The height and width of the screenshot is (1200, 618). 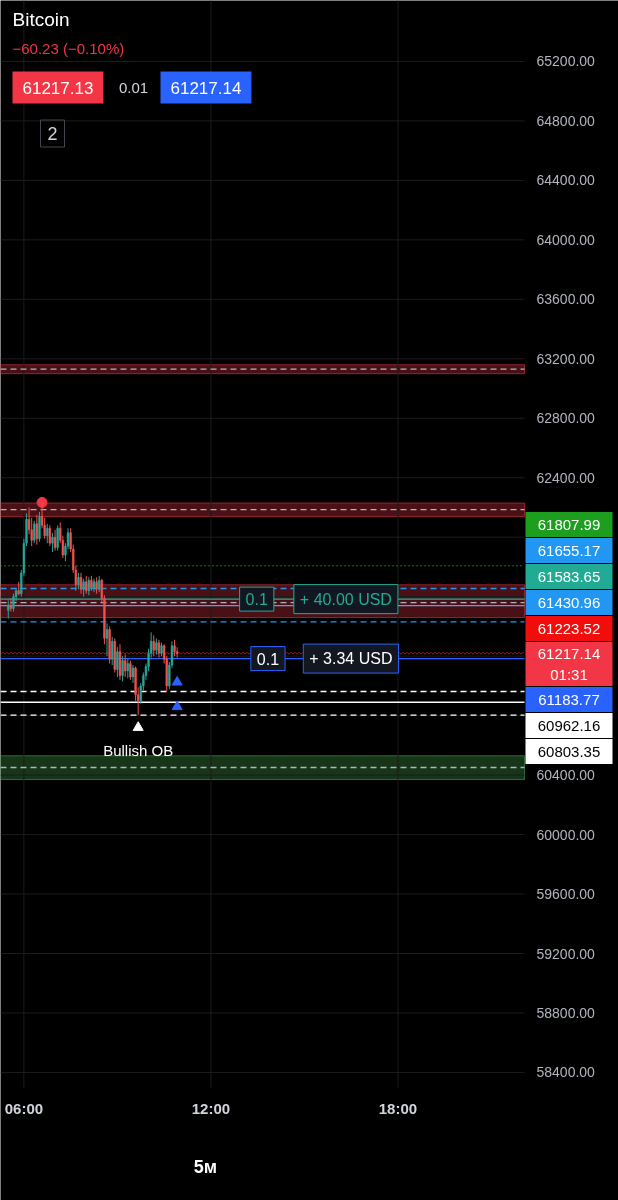 I want to click on ref-line-label: 60803.35, so click(x=569, y=751).